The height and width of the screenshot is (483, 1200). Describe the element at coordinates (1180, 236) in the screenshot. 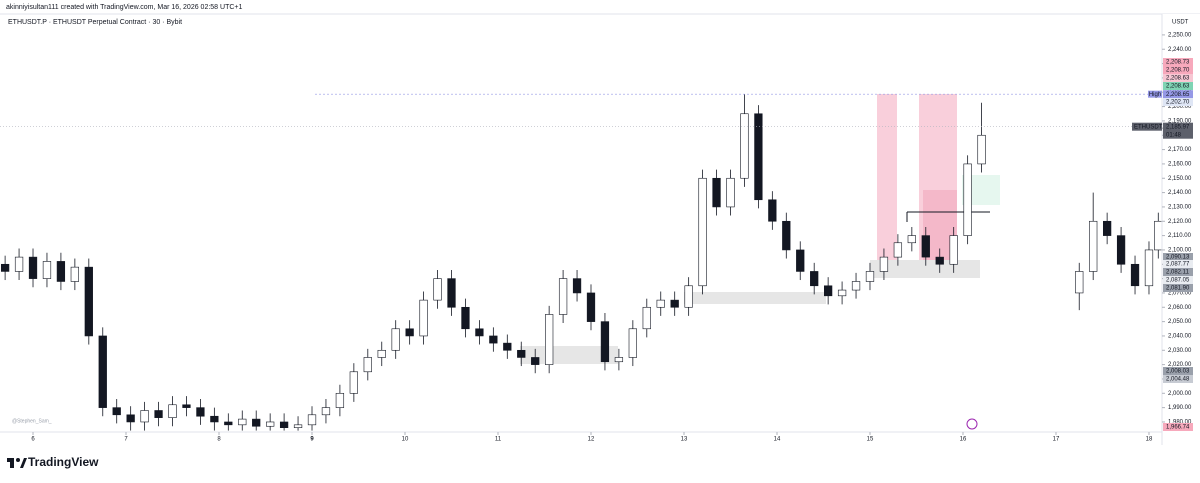

I see `y-tick-label: 2,110.00` at that location.